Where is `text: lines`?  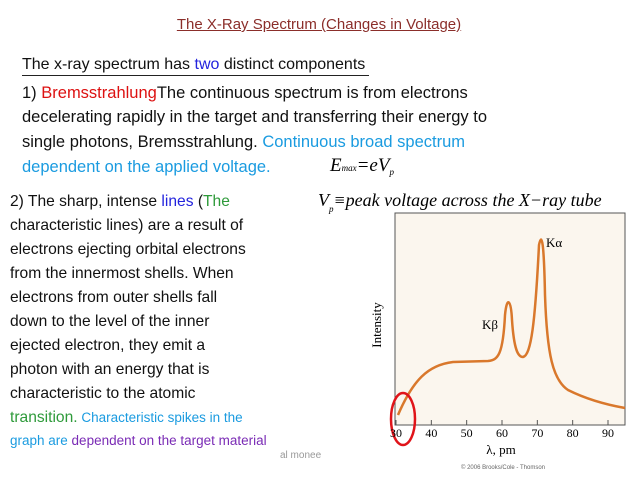
text: lines is located at coordinates (177, 201).